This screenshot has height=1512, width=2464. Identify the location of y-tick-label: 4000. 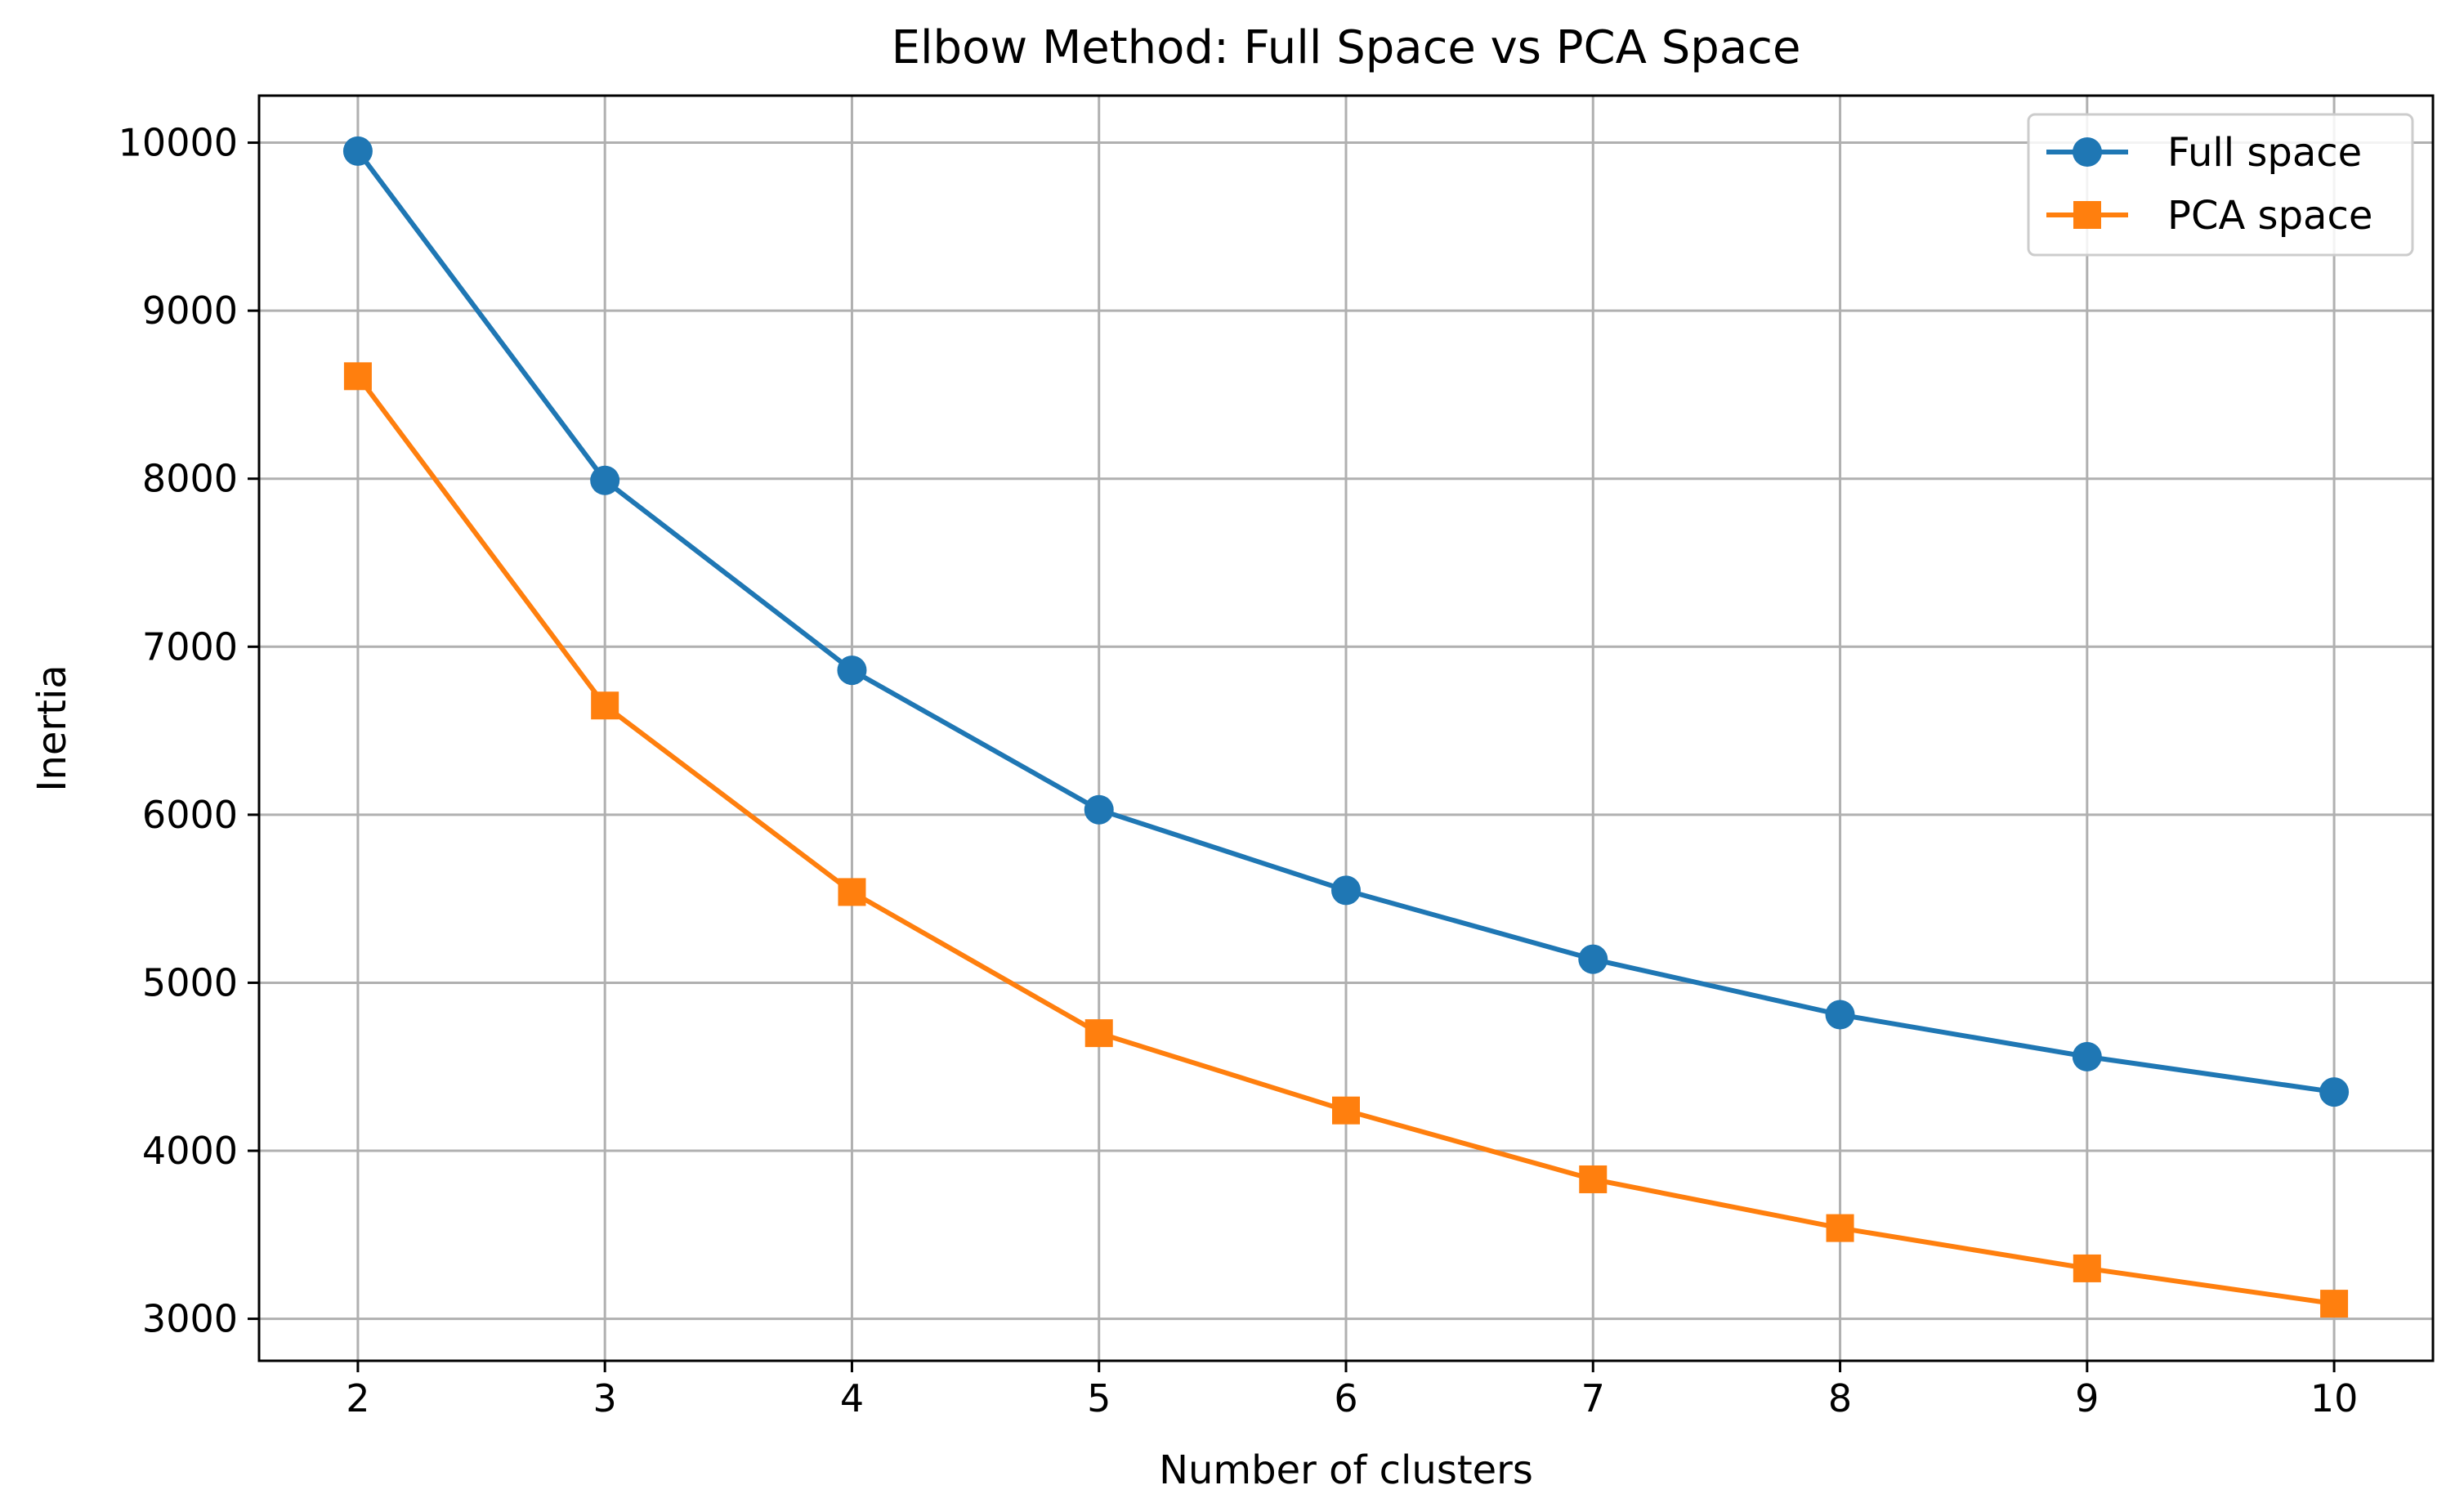
(190, 1151).